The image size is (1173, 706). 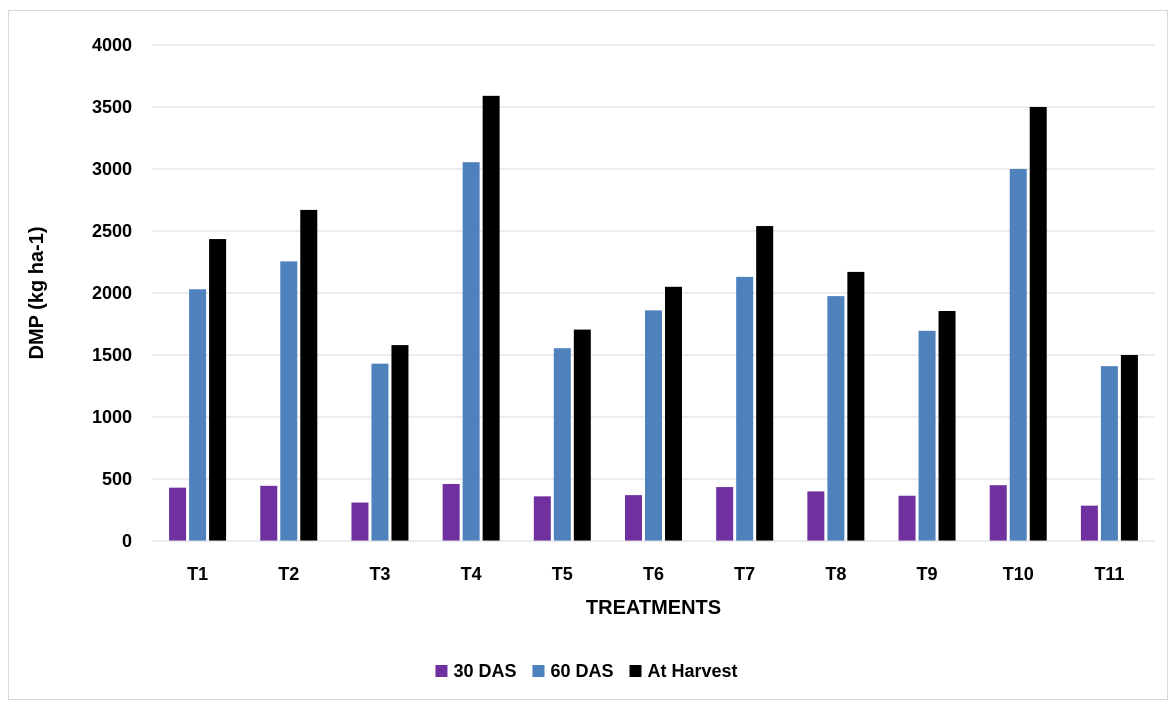 I want to click on y-axis-ticks: 0 500 1000 1500 2000 2500 3000 3500 4000, so click(x=112, y=293).